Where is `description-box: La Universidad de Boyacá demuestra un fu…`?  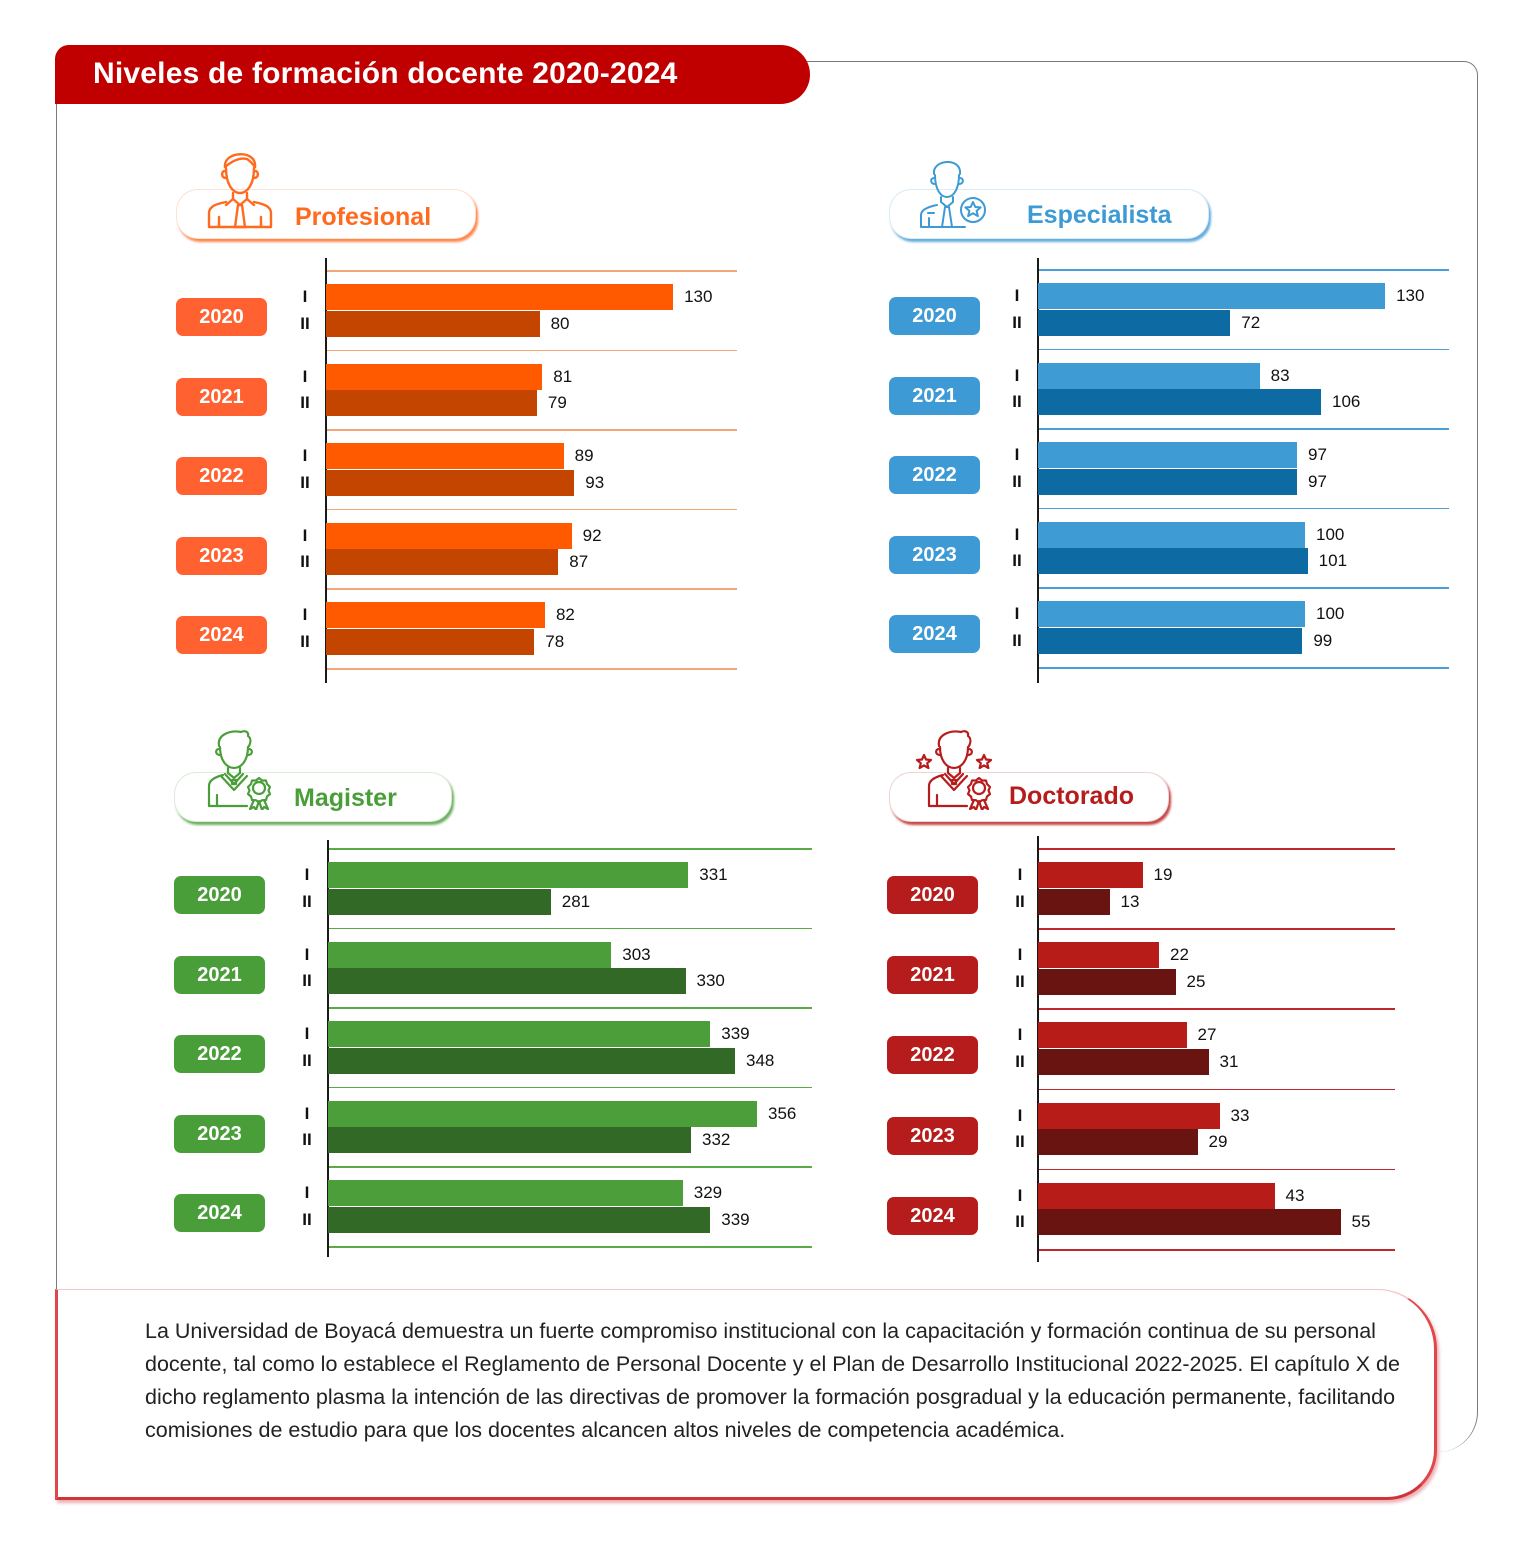
description-box: La Universidad de Boyacá demuestra un fu… is located at coordinates (746, 1394).